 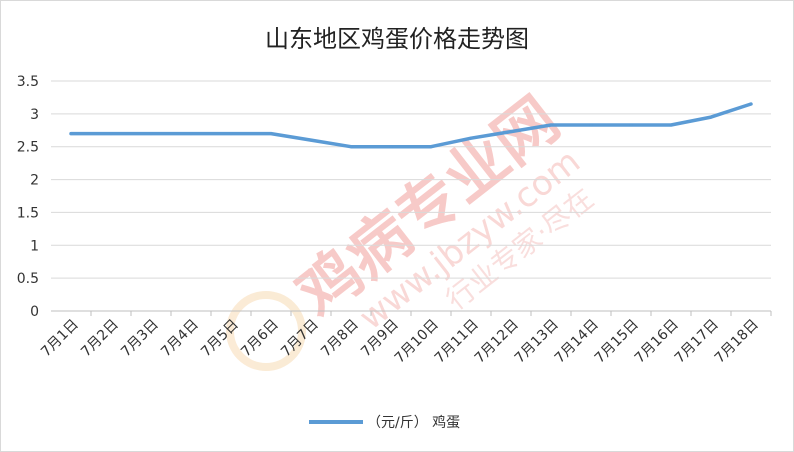 What do you see at coordinates (397, 39) in the screenshot?
I see `chart-title: 山东地区鸡蛋价格走势图` at bounding box center [397, 39].